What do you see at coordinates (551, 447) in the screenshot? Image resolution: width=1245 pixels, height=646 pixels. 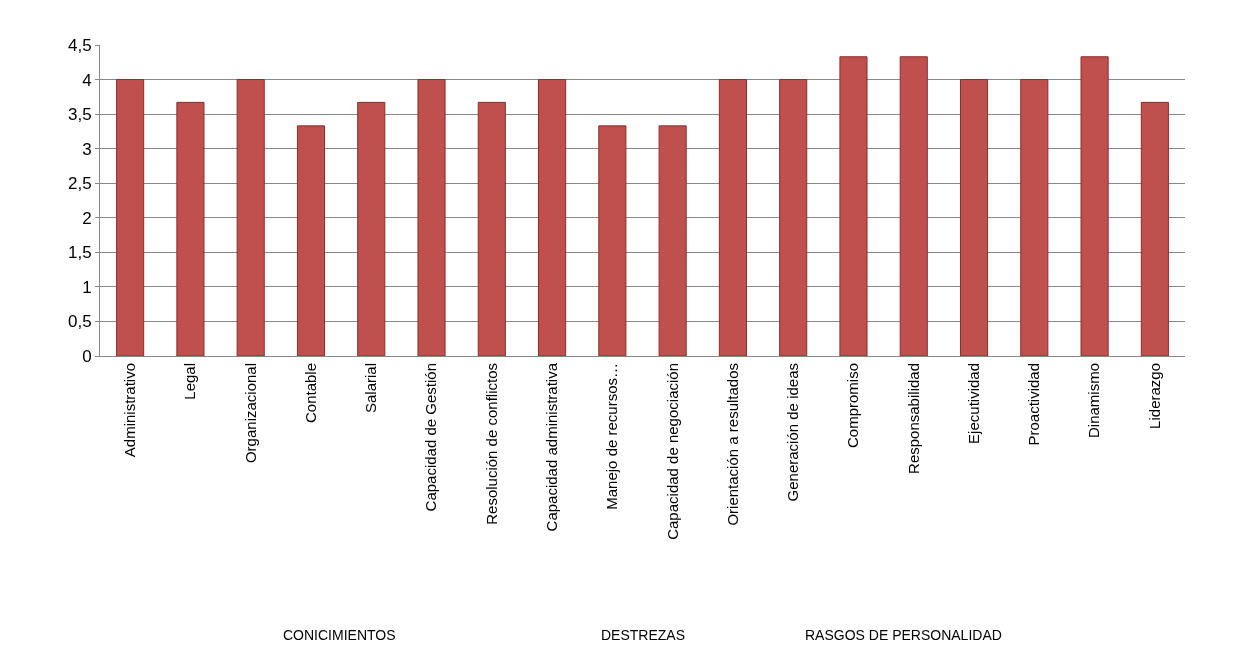 I see `x-tick-label: Capacidad administrativa` at bounding box center [551, 447].